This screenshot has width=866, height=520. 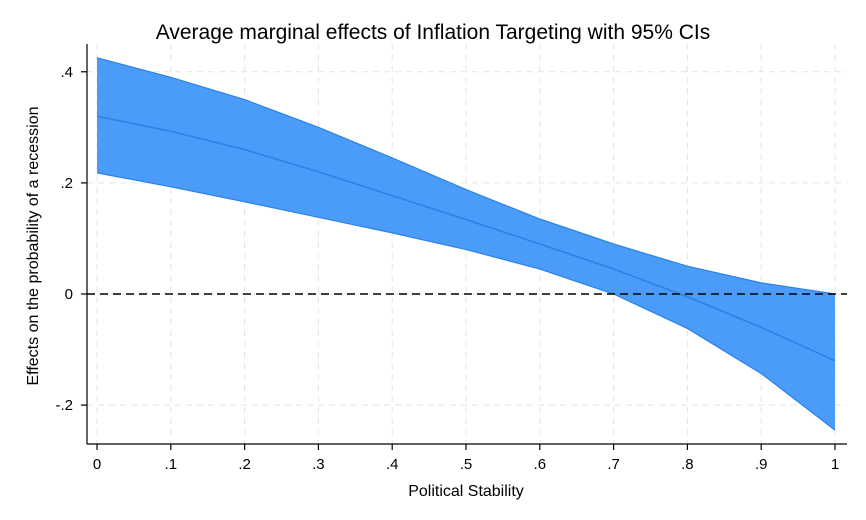 I want to click on x-tick-label: .3, so click(x=318, y=464).